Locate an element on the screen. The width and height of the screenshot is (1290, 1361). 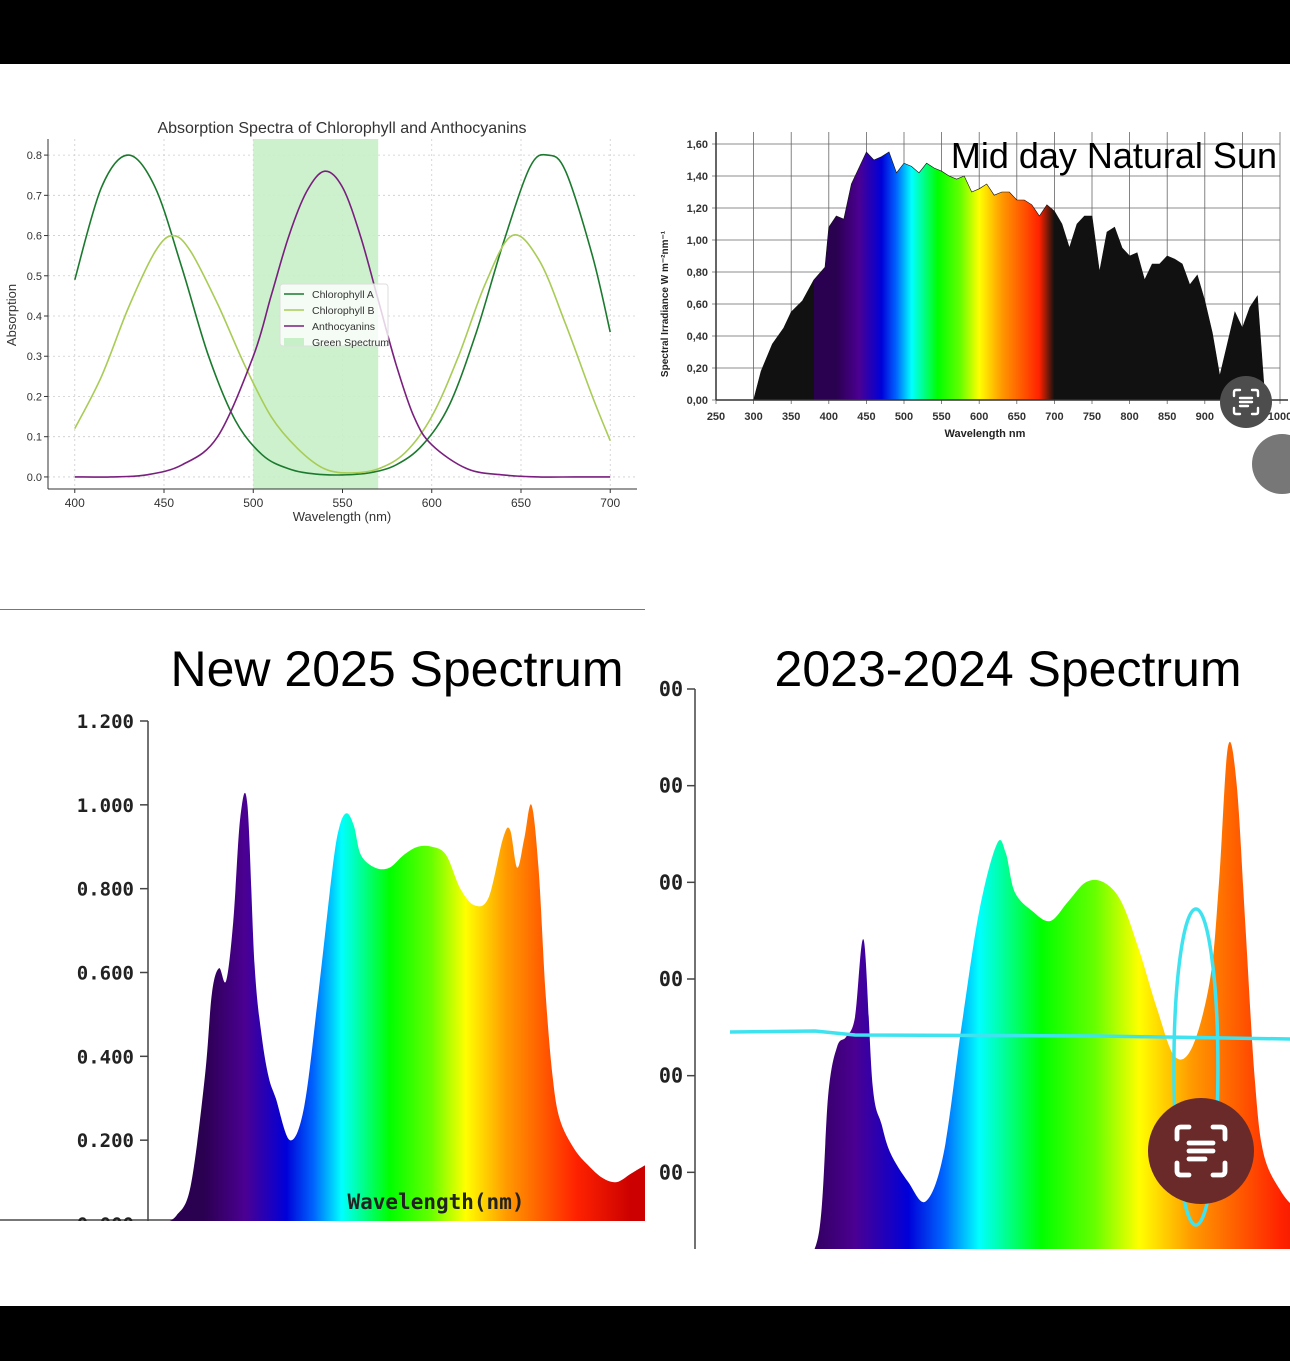
y-tick-label: 0.4 is located at coordinates (34, 317).